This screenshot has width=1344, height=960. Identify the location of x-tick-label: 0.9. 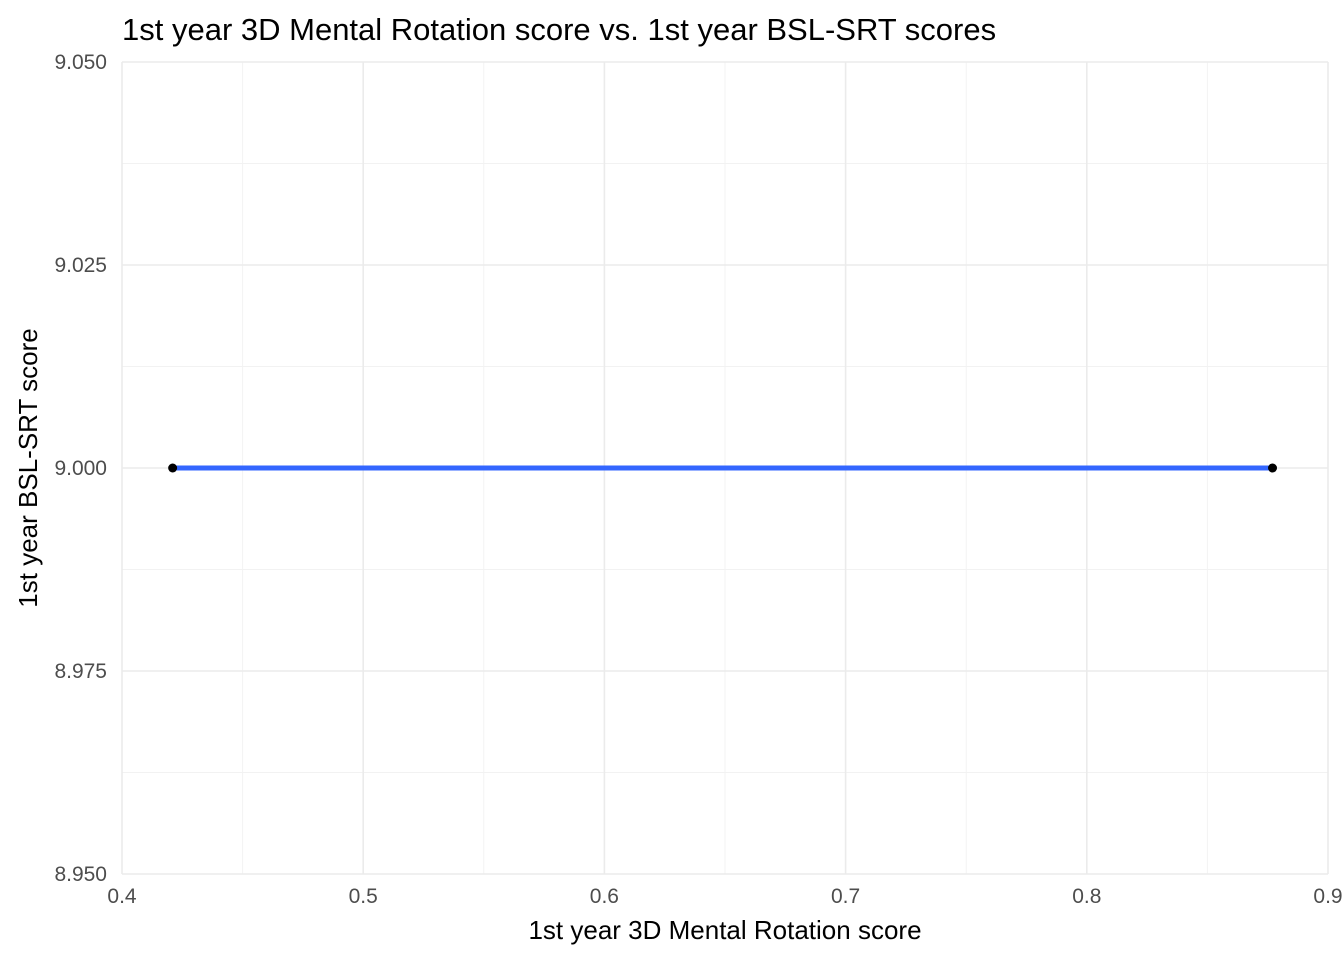
(1327, 896).